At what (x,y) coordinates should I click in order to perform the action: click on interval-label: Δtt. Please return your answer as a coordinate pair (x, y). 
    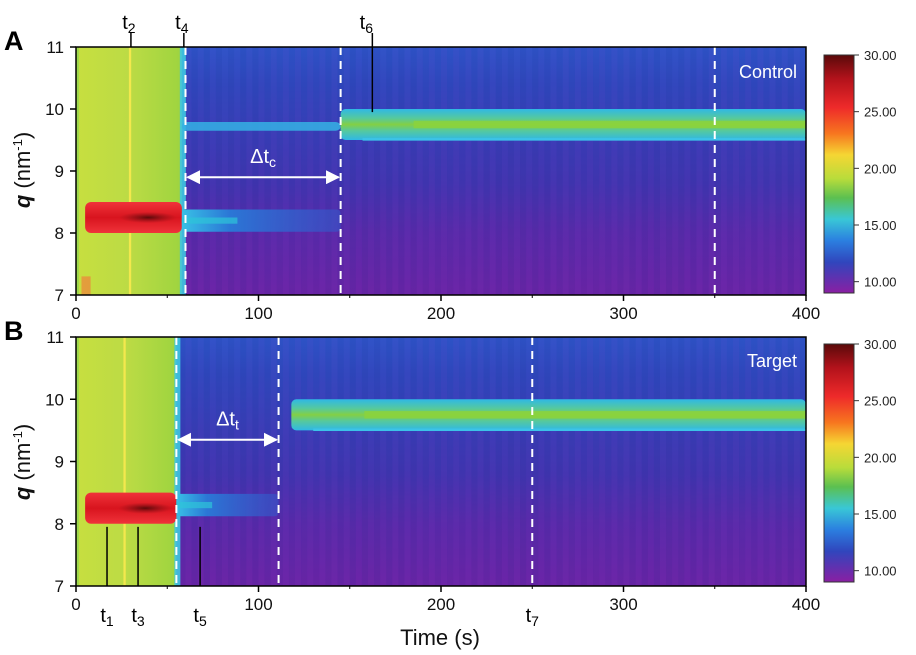
    Looking at the image, I should click on (227, 421).